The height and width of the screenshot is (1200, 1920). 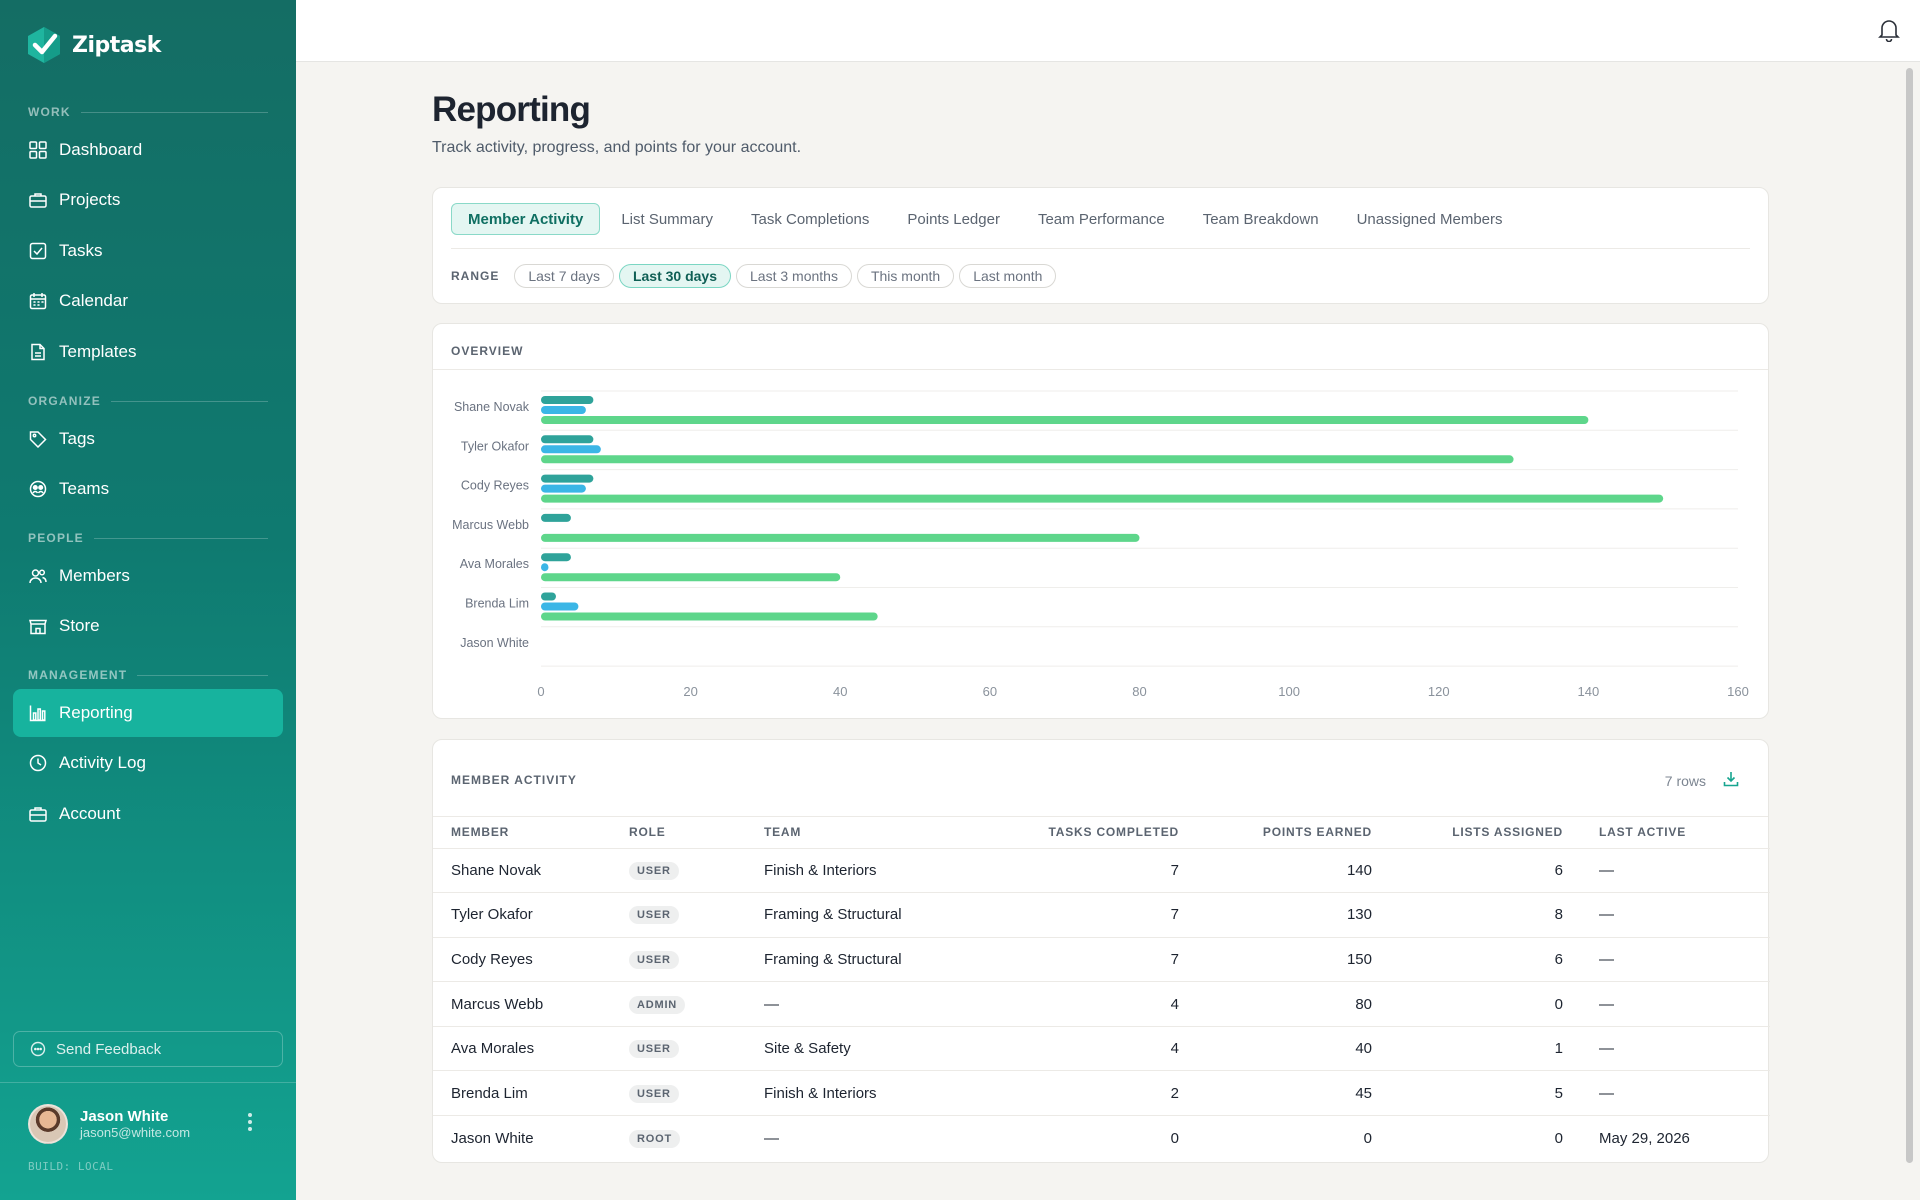 What do you see at coordinates (1108, 31) in the screenshot?
I see `top-bar` at bounding box center [1108, 31].